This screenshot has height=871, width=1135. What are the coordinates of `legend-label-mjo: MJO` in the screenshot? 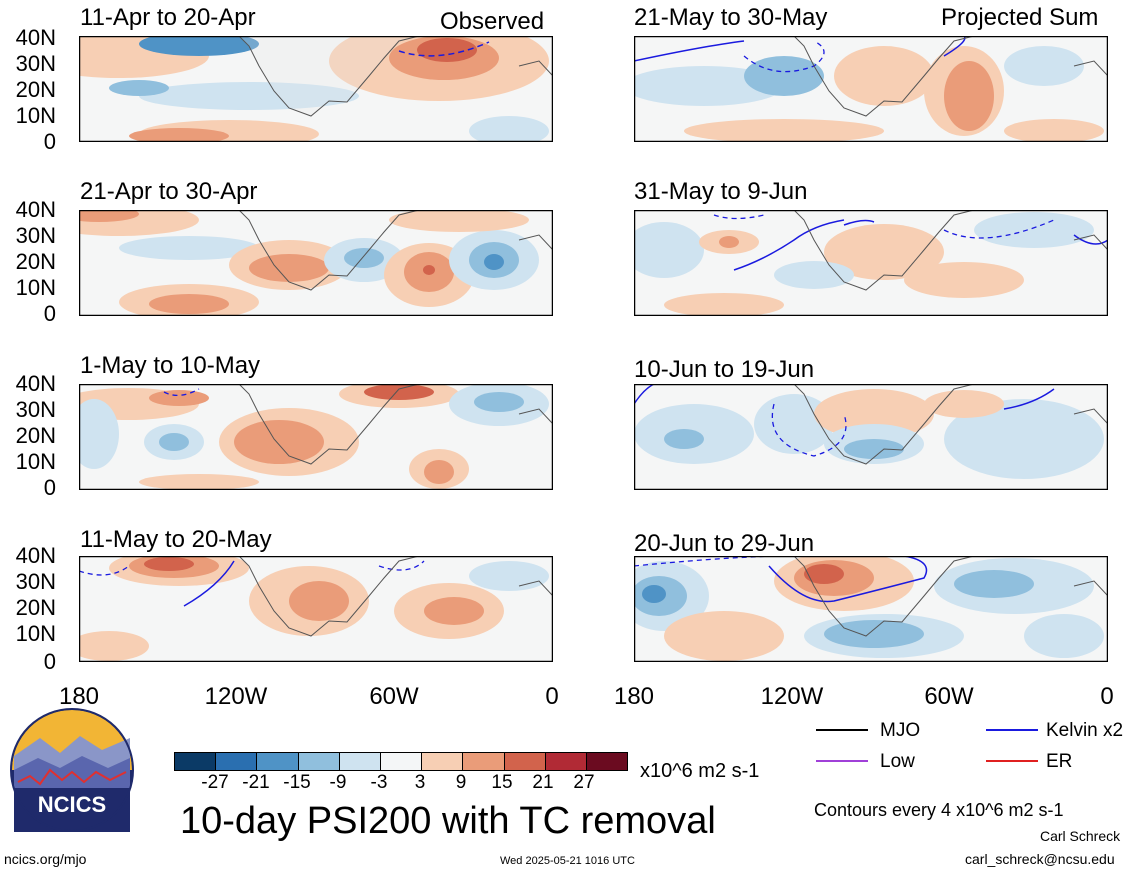 It's located at (900, 730).